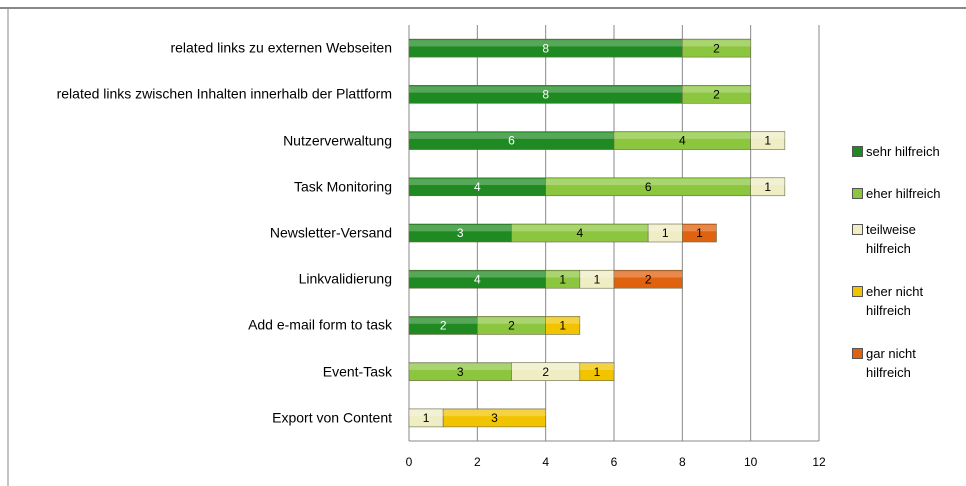 This screenshot has width=966, height=486. What do you see at coordinates (545, 462) in the screenshot?
I see `x-tick-label: 4` at bounding box center [545, 462].